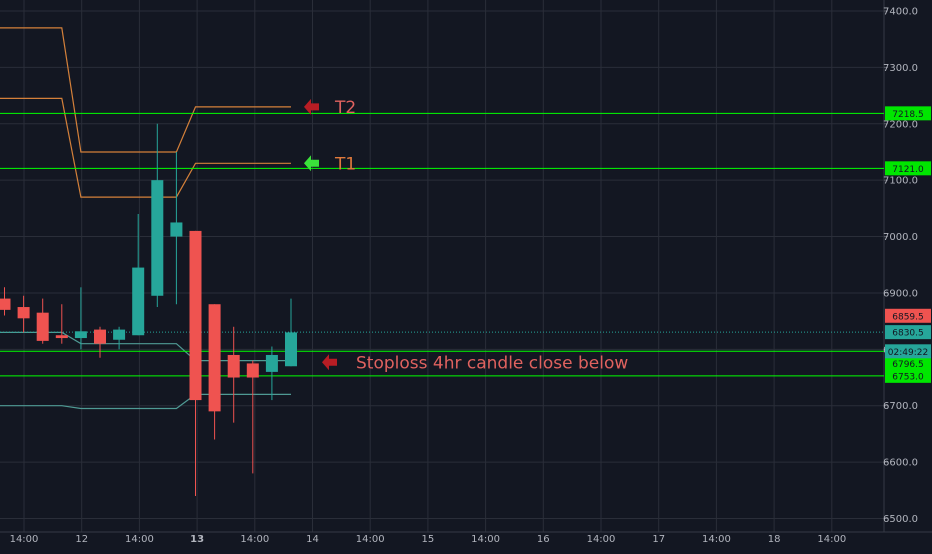 The height and width of the screenshot is (554, 932). Describe the element at coordinates (900, 463) in the screenshot. I see `y-tick-label: 6600.0` at that location.